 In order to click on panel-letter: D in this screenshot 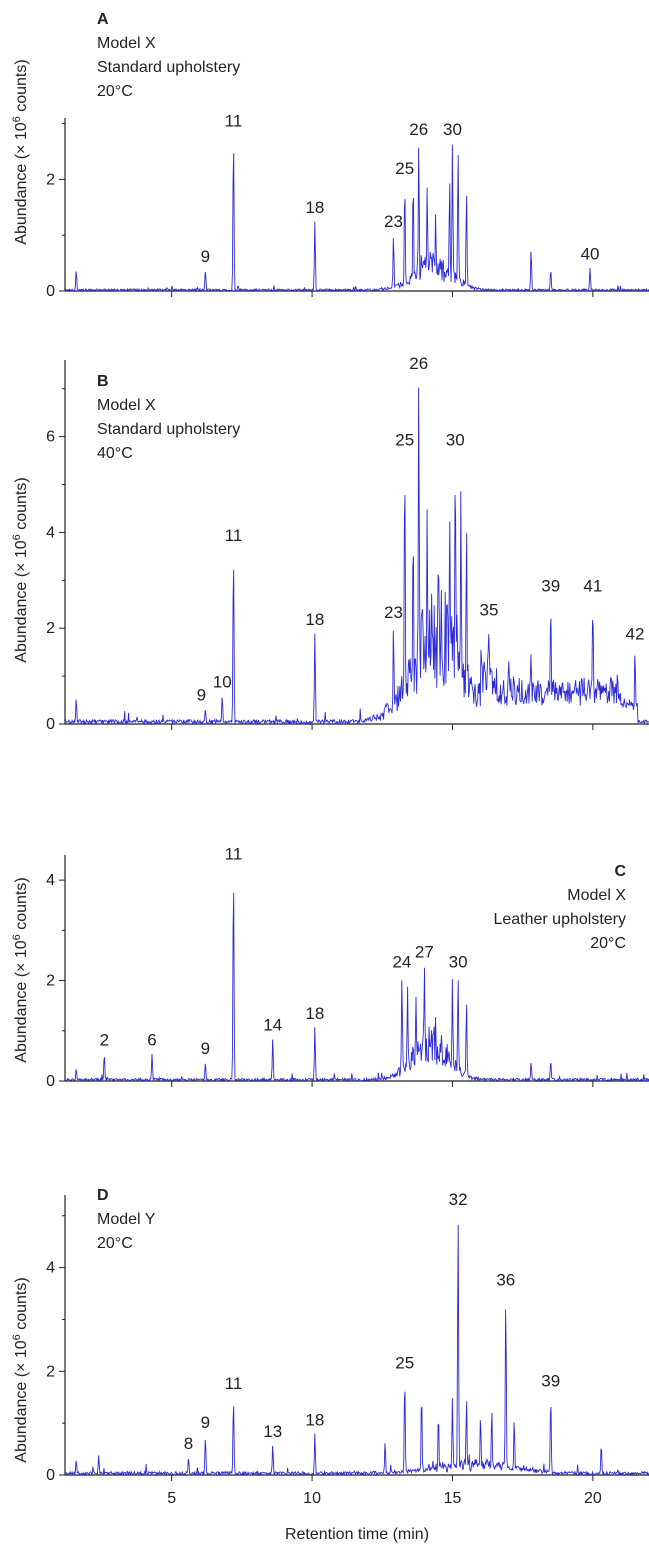, I will do `click(103, 1195)`.